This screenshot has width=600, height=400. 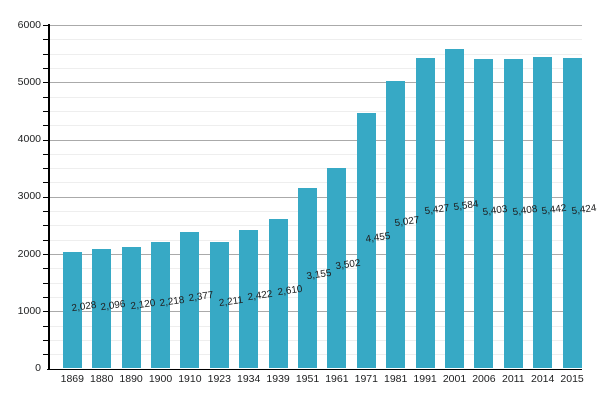 What do you see at coordinates (29, 81) in the screenshot?
I see `y-axis-label: 5000` at bounding box center [29, 81].